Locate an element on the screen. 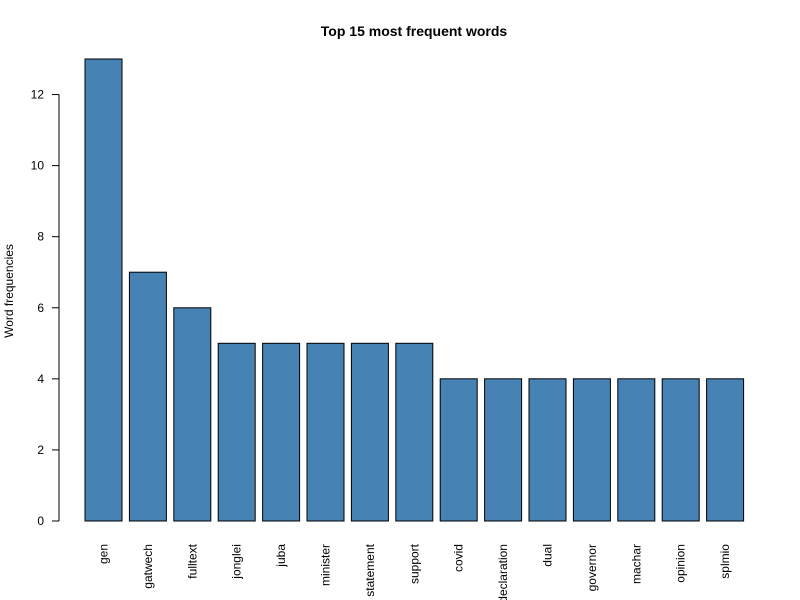 Image resolution: width=800 pixels, height=600 pixels. x-tick-label: jonglei is located at coordinates (237, 562).